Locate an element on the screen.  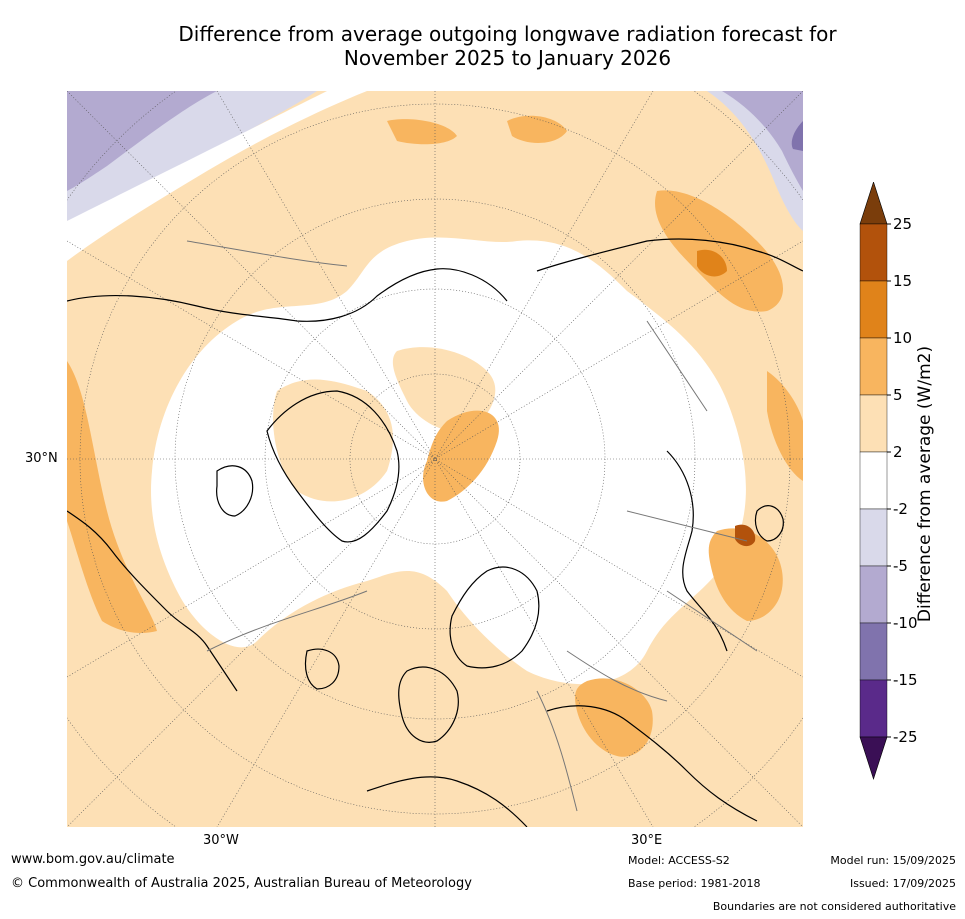
colorbar-tick-label: 2 is located at coordinates (898, 452).